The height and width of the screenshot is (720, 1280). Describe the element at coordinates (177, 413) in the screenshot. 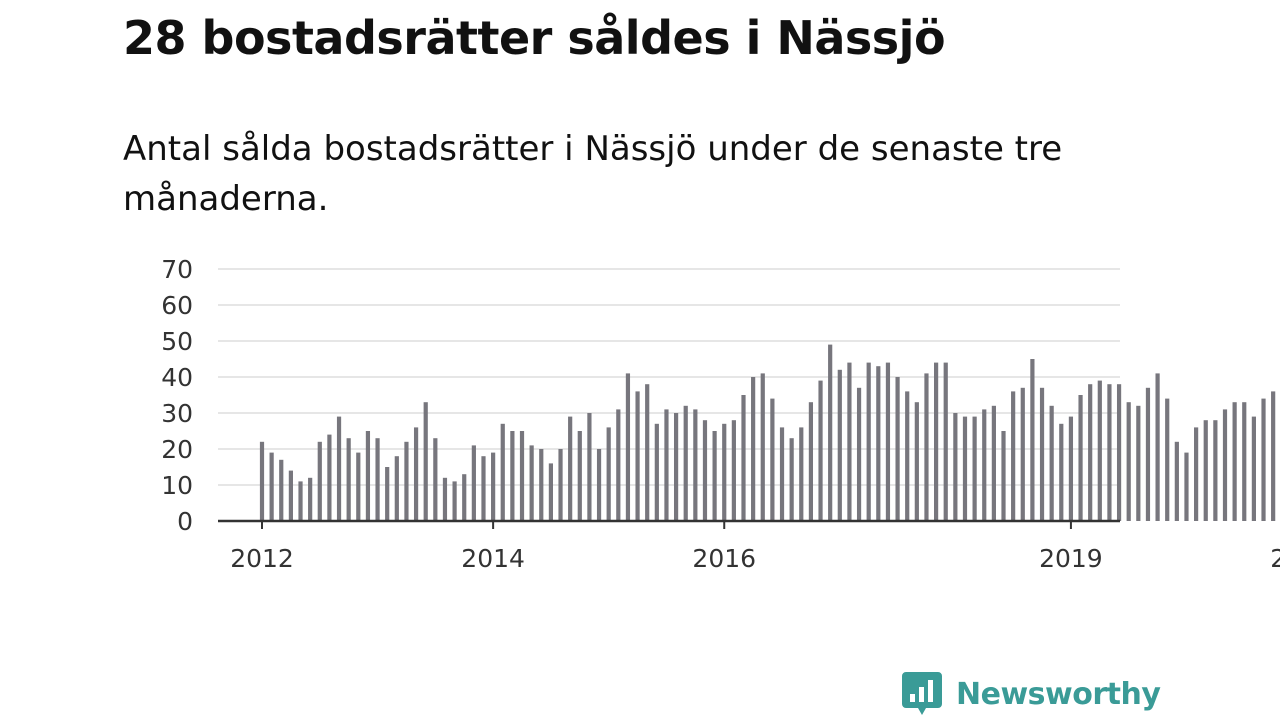

I see `y-tick-label: 30` at that location.